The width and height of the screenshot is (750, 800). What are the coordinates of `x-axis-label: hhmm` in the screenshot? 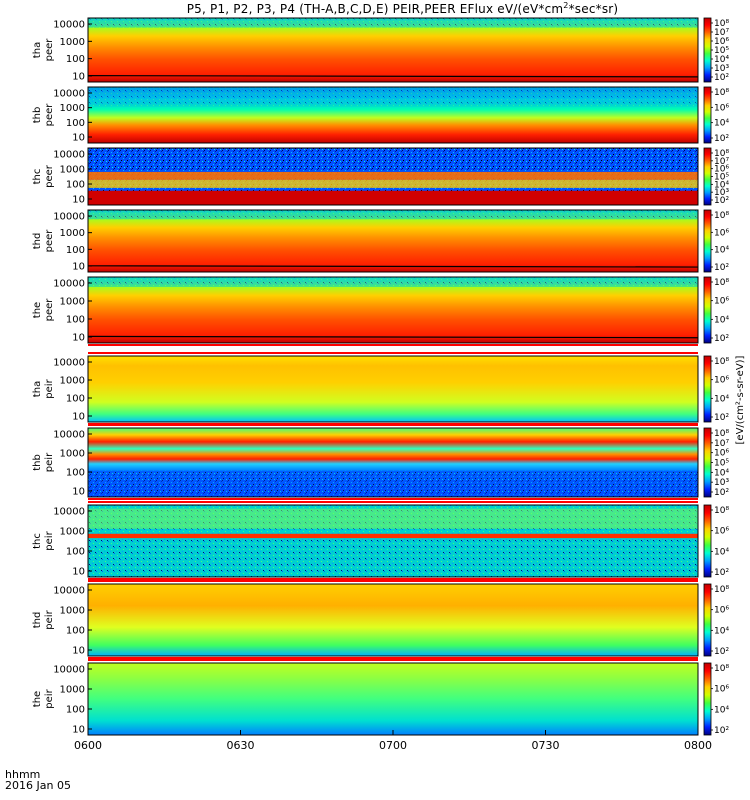 It's located at (23, 774).